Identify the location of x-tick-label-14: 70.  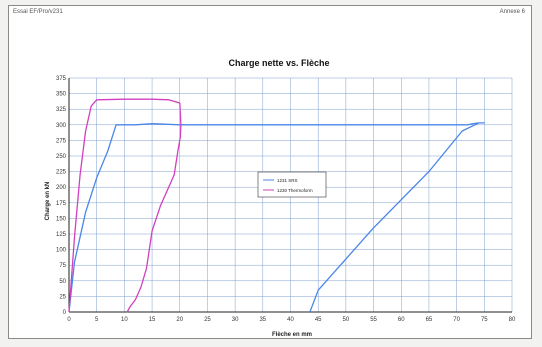
(456, 320).